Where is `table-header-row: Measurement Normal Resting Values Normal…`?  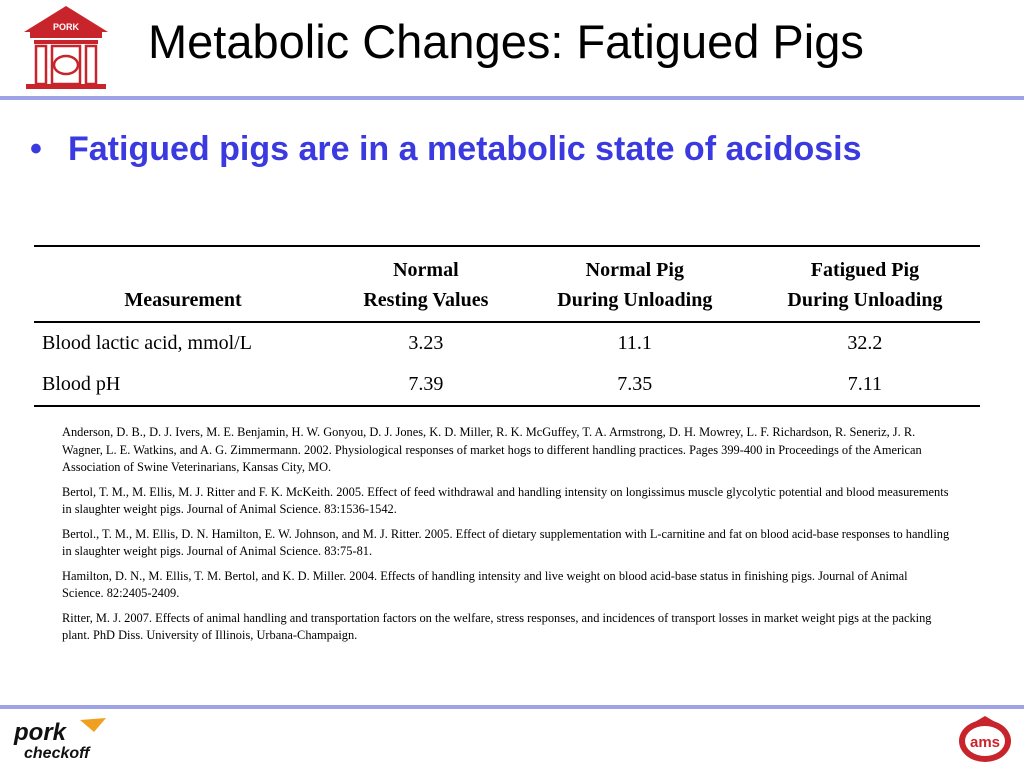
table-header-row: Measurement Normal Resting Values Normal… is located at coordinates (507, 284).